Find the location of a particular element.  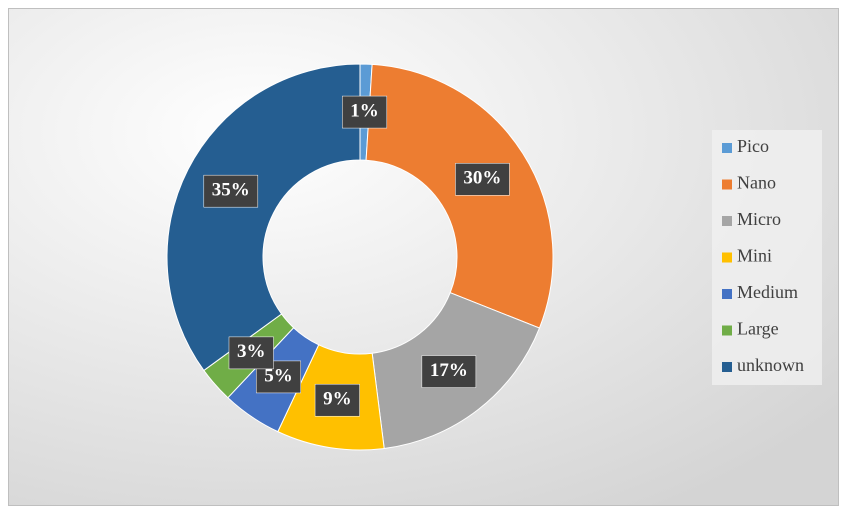

data-label-group: 1% is located at coordinates (365, 112).